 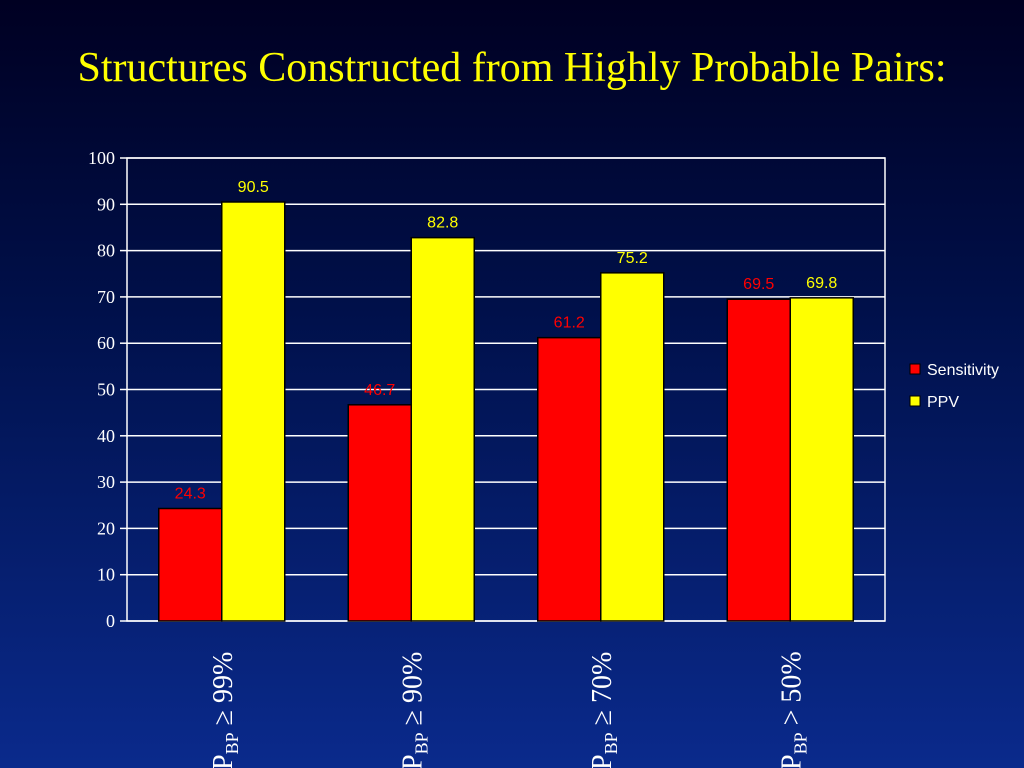 What do you see at coordinates (101, 158) in the screenshot?
I see `y-tick-label: 100` at bounding box center [101, 158].